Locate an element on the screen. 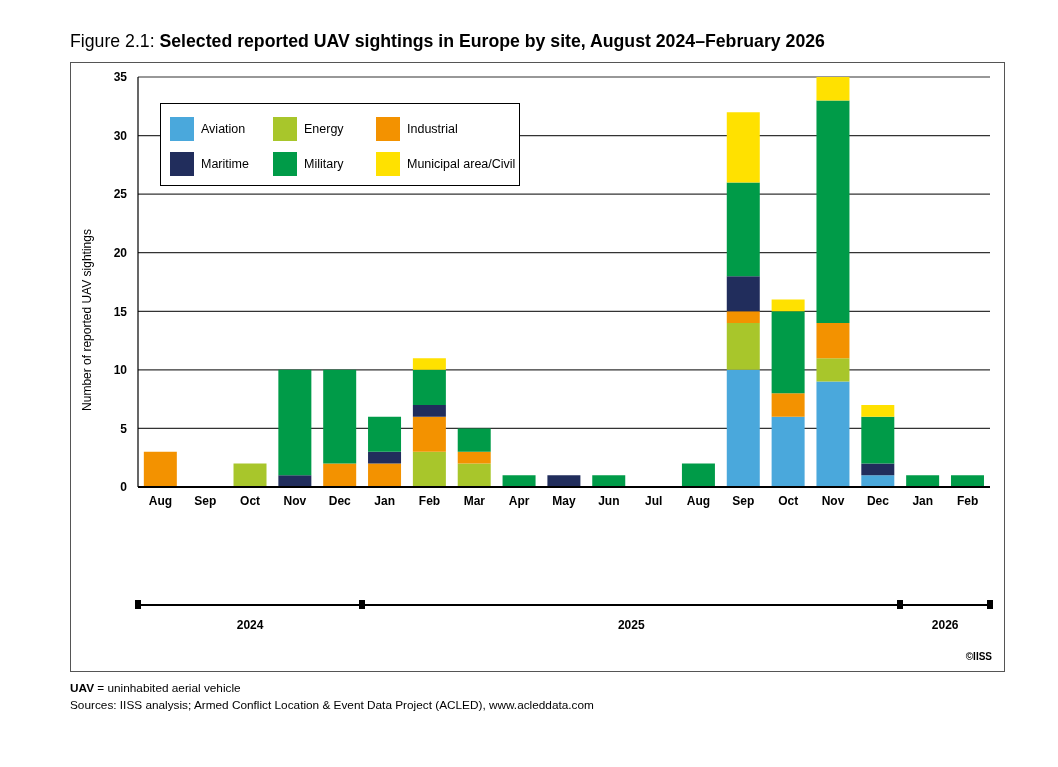 Image resolution: width=1058 pixels, height=767 pixels. y-tick-label: 10 is located at coordinates (120, 370).